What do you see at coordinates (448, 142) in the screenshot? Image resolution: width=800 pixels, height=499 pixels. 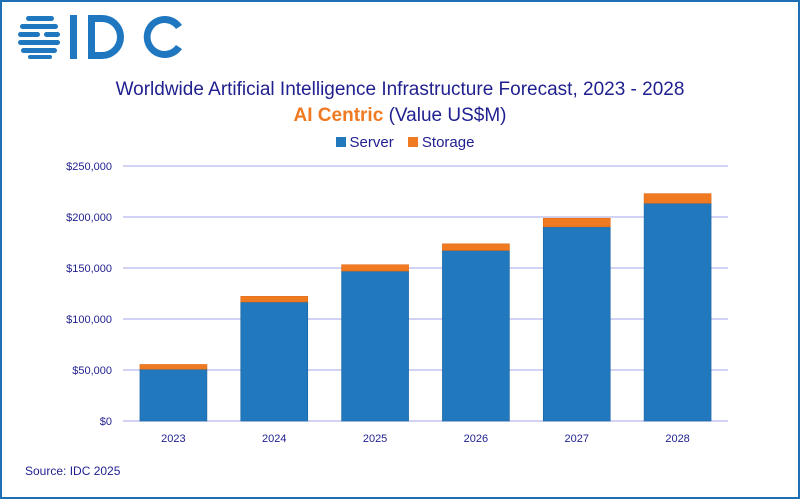 I see `legend-label-storage: Storage` at bounding box center [448, 142].